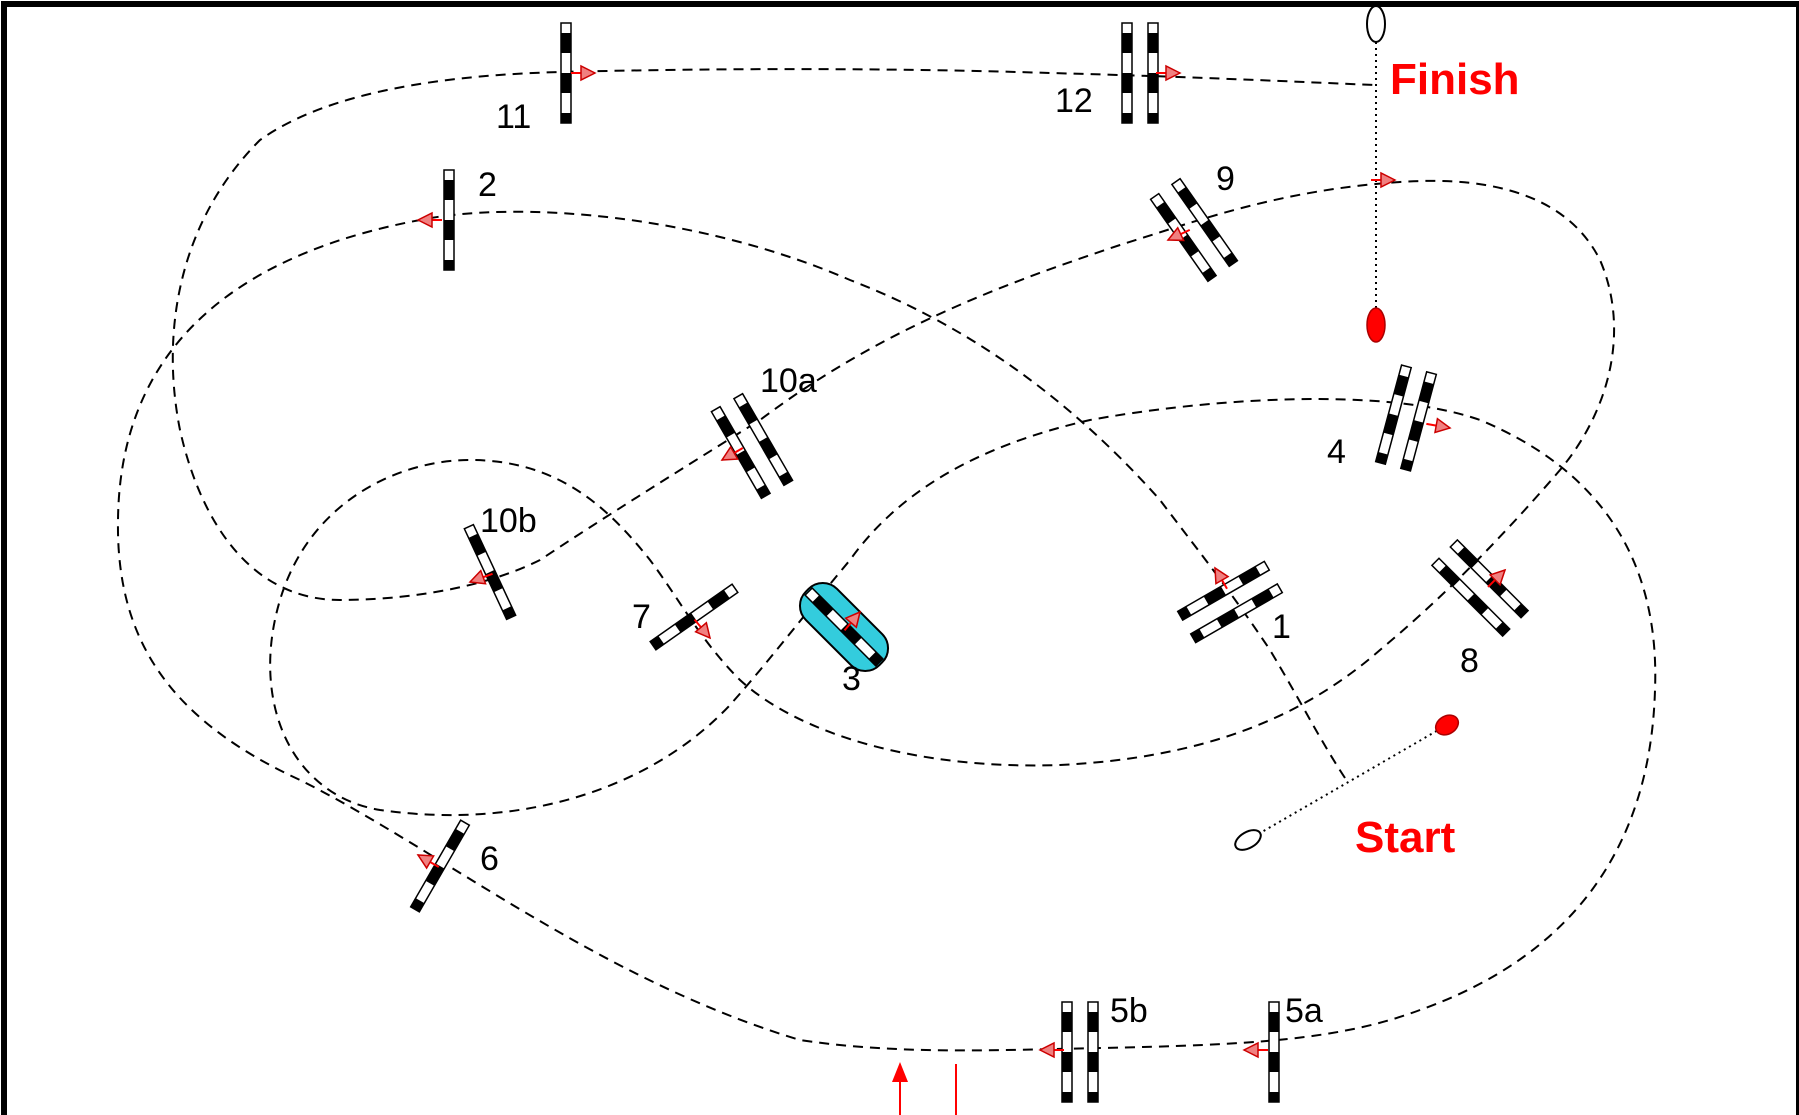 The width and height of the screenshot is (1799, 1115). Describe the element at coordinates (1469, 661) in the screenshot. I see `gate-label: 8` at that location.